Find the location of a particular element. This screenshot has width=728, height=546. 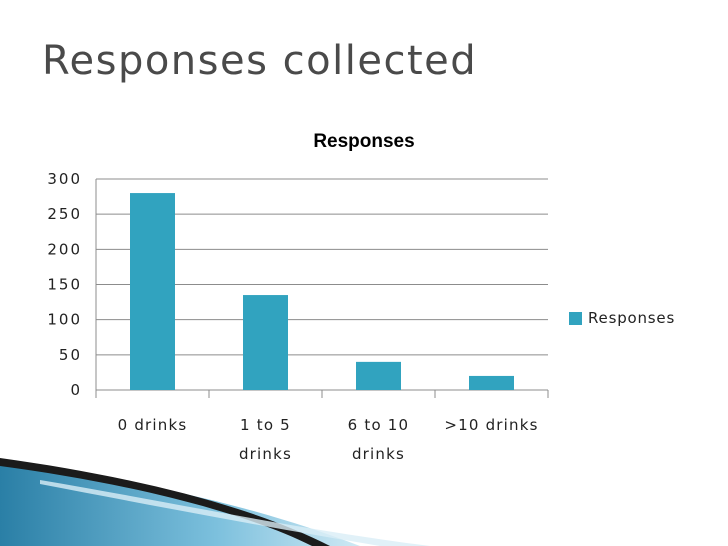

x-category-label: 6 to 10 is located at coordinates (379, 425).